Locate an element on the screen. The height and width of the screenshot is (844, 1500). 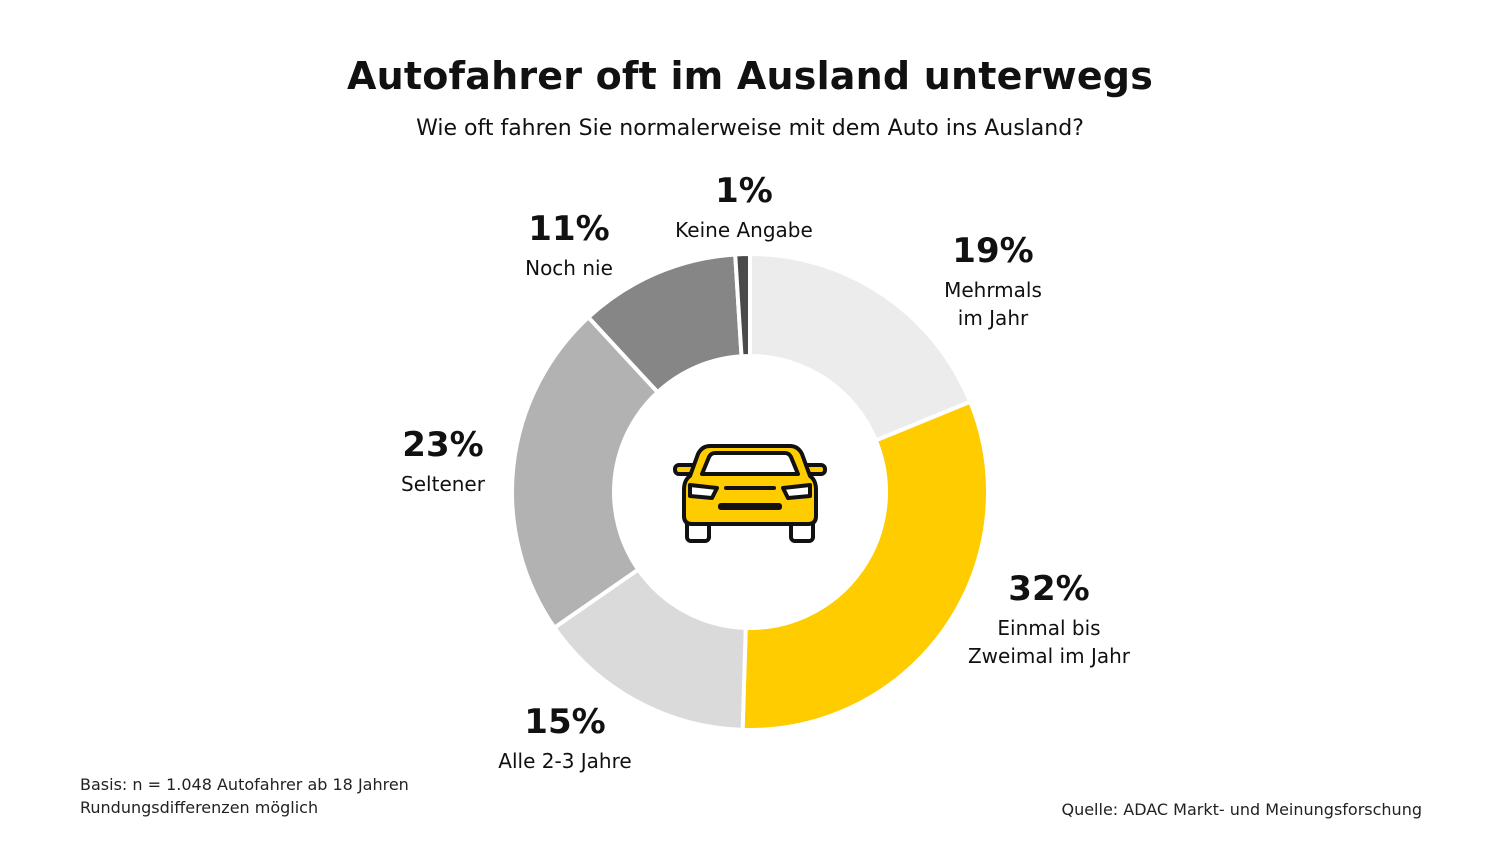
category-label: Keine Angabe is located at coordinates (744, 230).